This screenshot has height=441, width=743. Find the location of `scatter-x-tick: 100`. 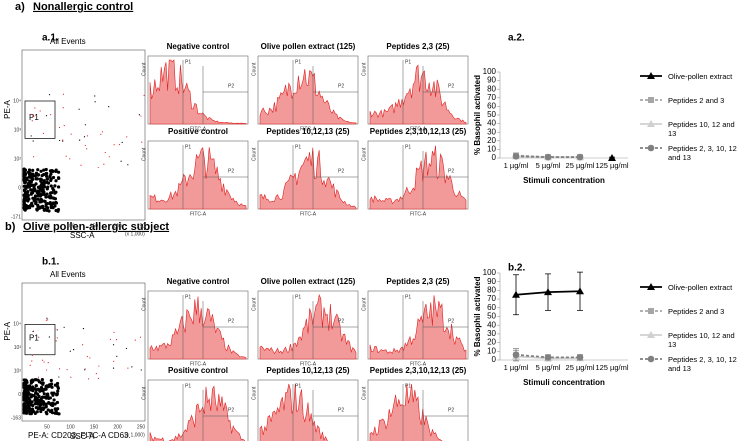

scatter-x-tick: 100 is located at coordinates (70, 427).